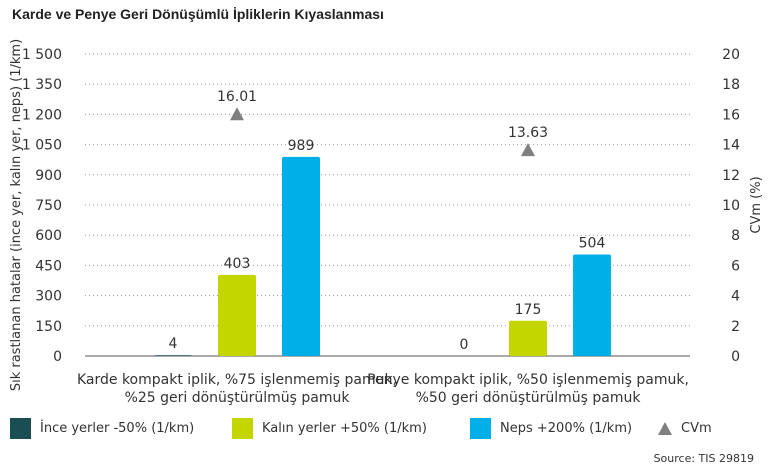 The height and width of the screenshot is (472, 768). I want to click on source-note: Source: TIS 29819, so click(703, 458).